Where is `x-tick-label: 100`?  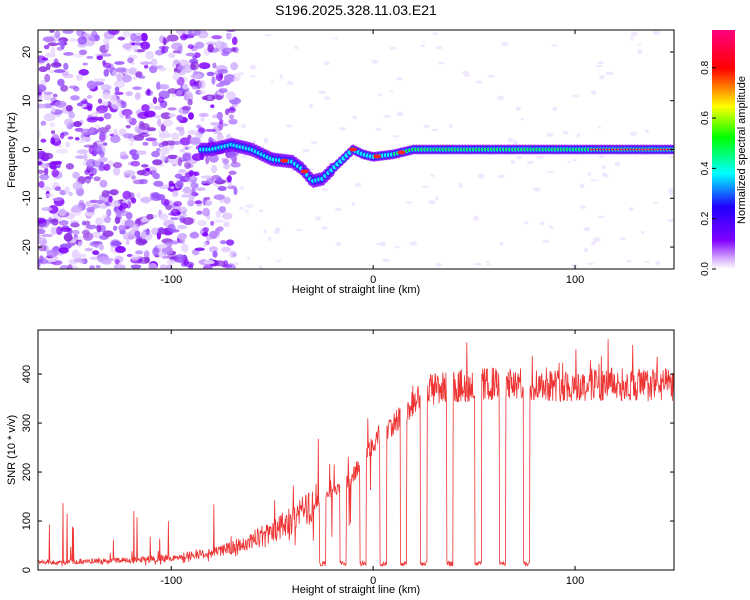 x-tick-label: 100 is located at coordinates (575, 280).